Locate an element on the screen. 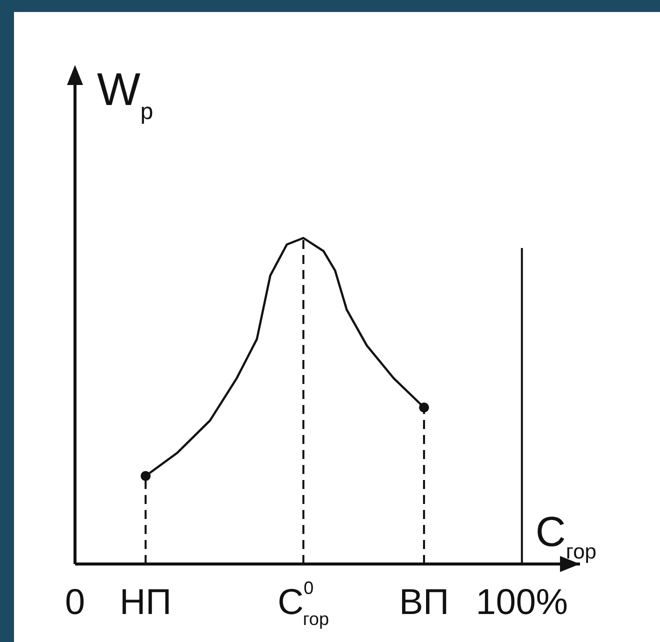 The width and height of the screenshot is (660, 642). annotation: НП is located at coordinates (146, 601).